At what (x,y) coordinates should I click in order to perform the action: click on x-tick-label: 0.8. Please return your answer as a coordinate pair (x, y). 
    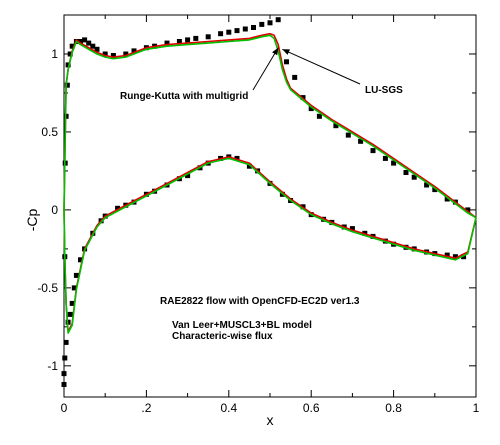
    Looking at the image, I should click on (393, 408).